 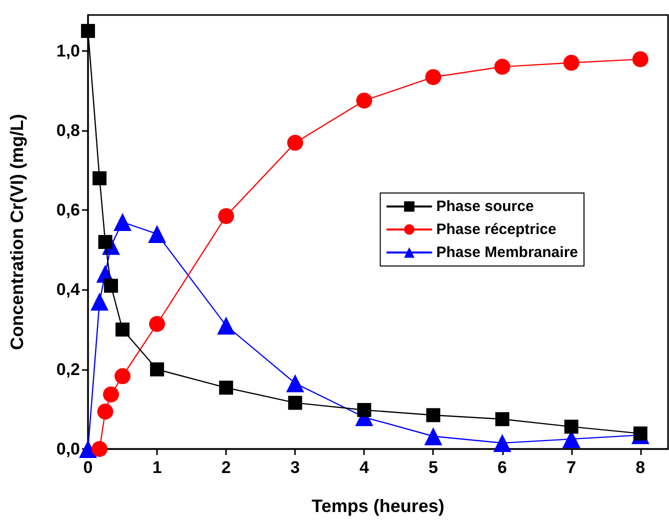 What do you see at coordinates (378, 506) in the screenshot?
I see `x-axis-title: Temps (heures)` at bounding box center [378, 506].